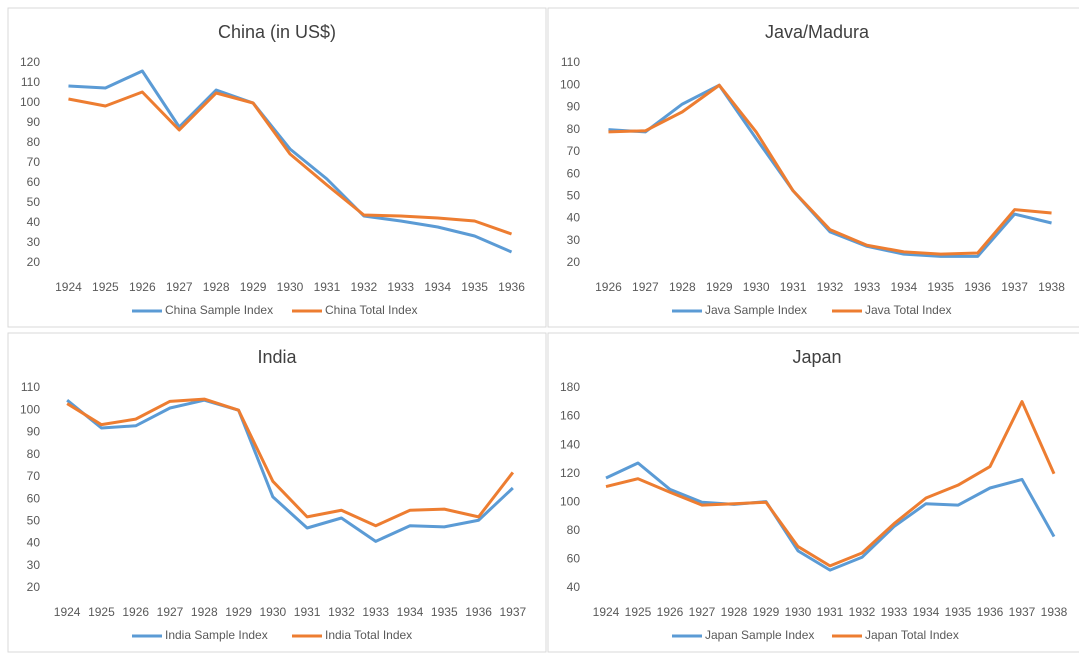 Image resolution: width=1079 pixels, height=653 pixels. What do you see at coordinates (219, 310) in the screenshot?
I see `legend-label: China Sample Index` at bounding box center [219, 310].